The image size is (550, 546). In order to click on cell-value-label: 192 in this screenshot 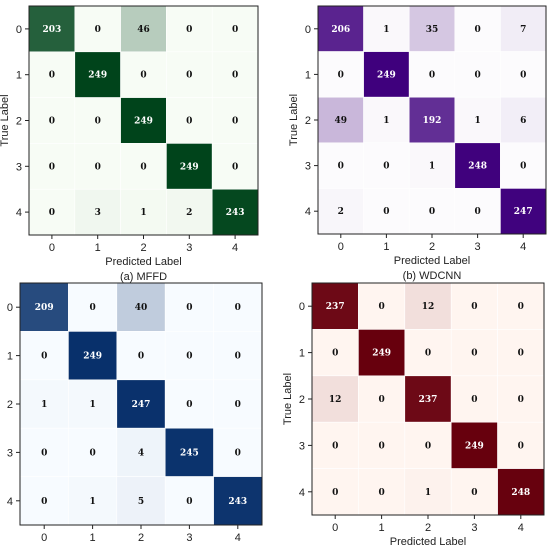, I will do `click(432, 121)`.